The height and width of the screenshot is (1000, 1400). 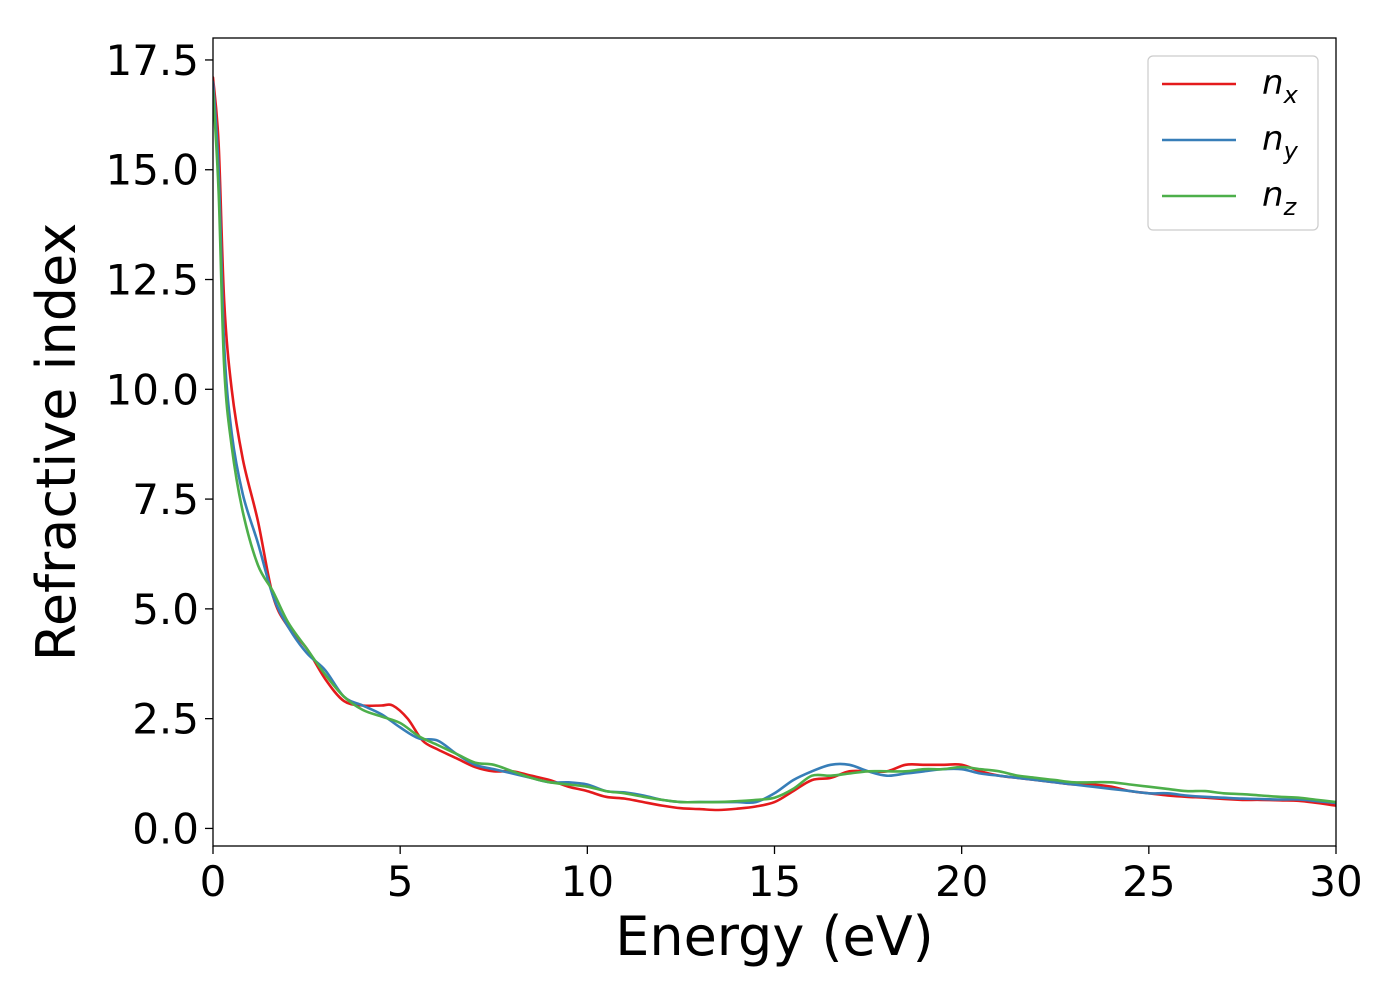 What do you see at coordinates (400, 881) in the screenshot?
I see `x-tick-label: 5` at bounding box center [400, 881].